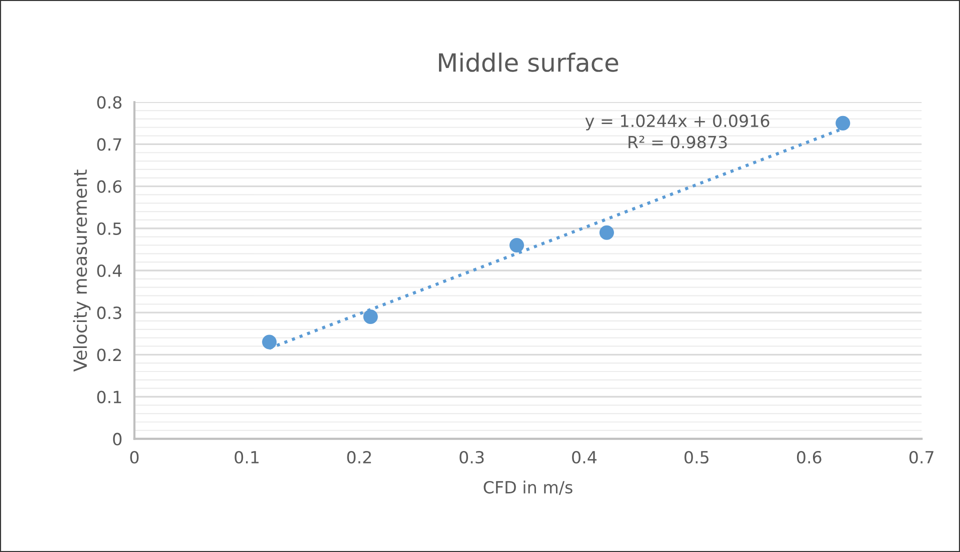 The image size is (960, 552). I want to click on y-tick-label: 0.6, so click(109, 186).